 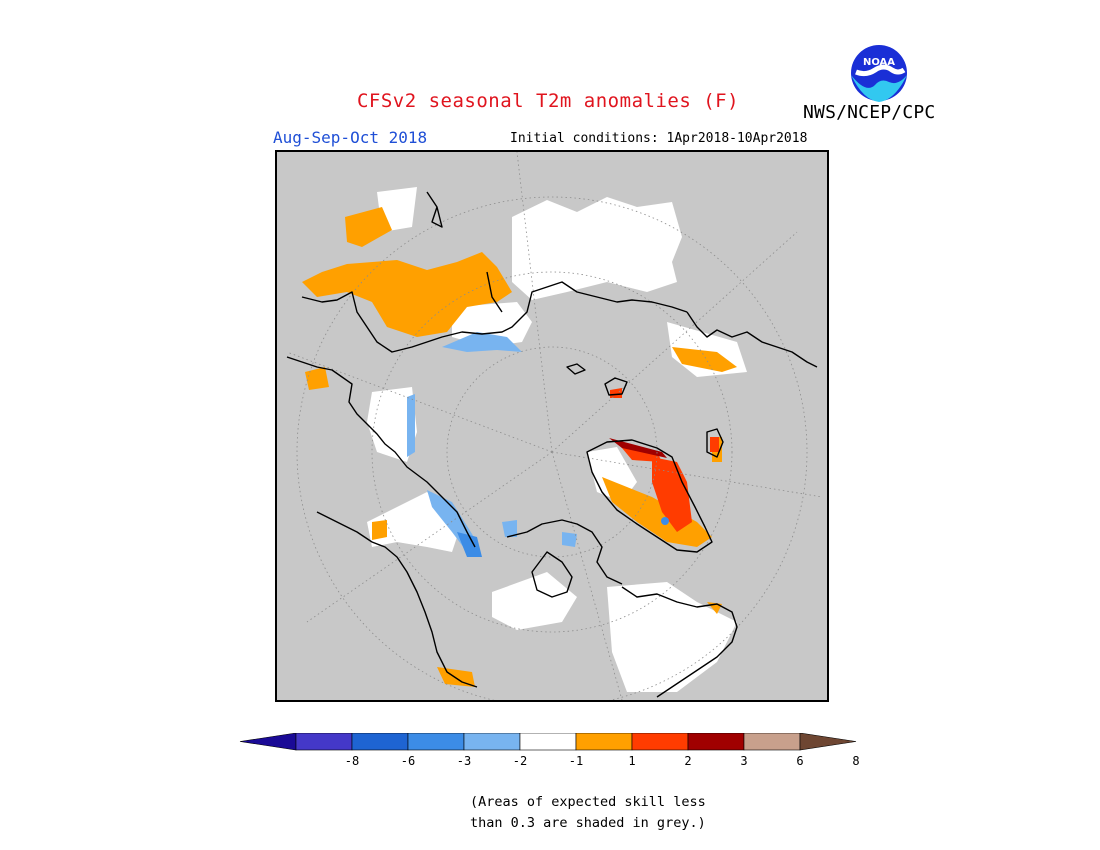 I want to click on very-warm-anomaly-areas, so click(x=638, y=448).